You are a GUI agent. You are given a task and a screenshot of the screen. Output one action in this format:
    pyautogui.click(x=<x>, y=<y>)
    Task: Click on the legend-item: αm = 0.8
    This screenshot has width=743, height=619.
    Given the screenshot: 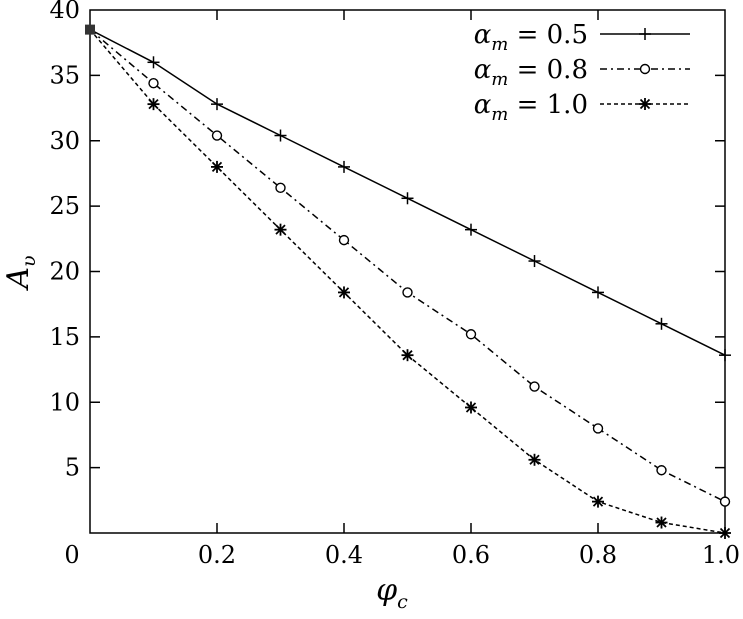 What is the action you would take?
    pyautogui.click(x=582, y=72)
    